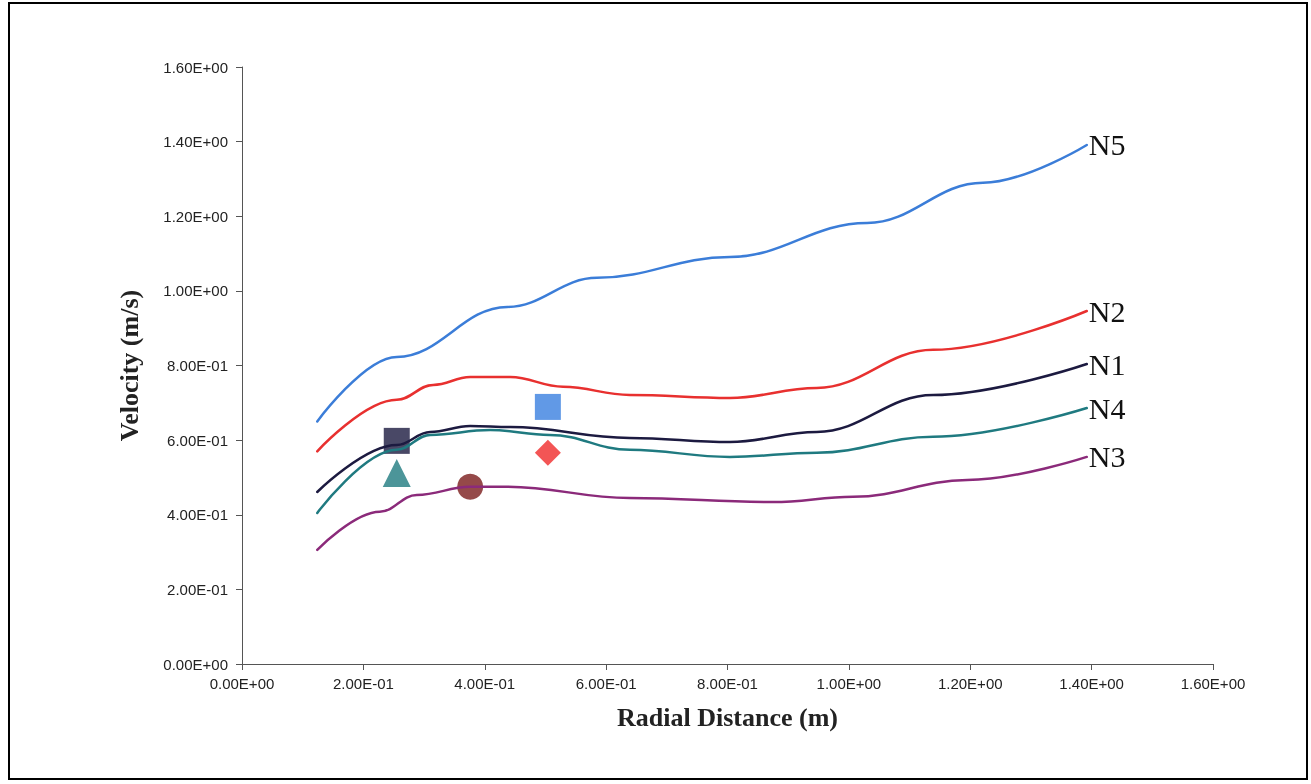  Describe the element at coordinates (197, 515) in the screenshot. I see `y-tick-label: 4.00E-01` at that location.